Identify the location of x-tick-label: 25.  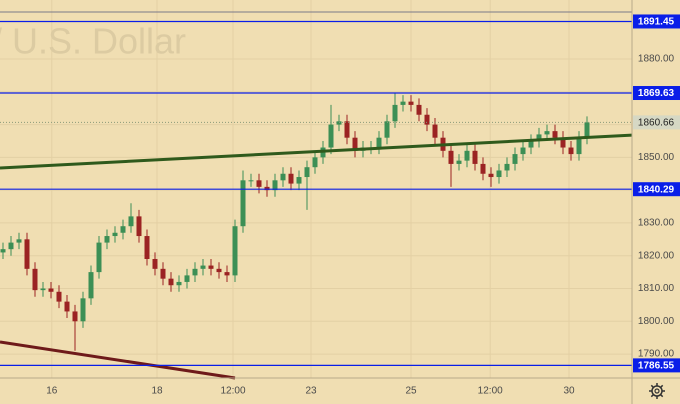
(411, 391).